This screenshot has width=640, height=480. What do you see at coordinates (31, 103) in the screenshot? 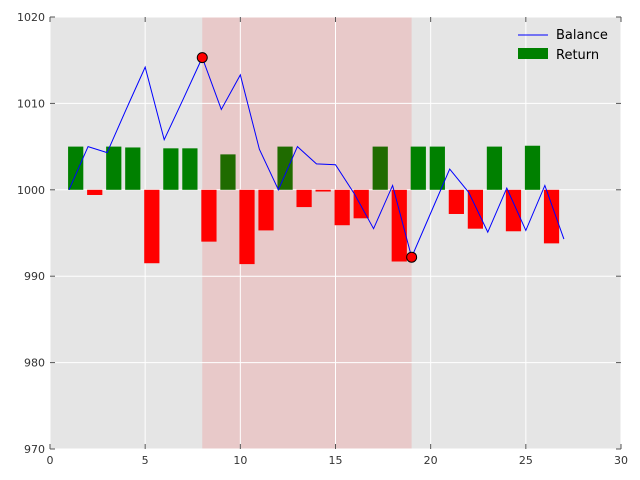
I see `y-tick-label: 1010` at bounding box center [31, 103].